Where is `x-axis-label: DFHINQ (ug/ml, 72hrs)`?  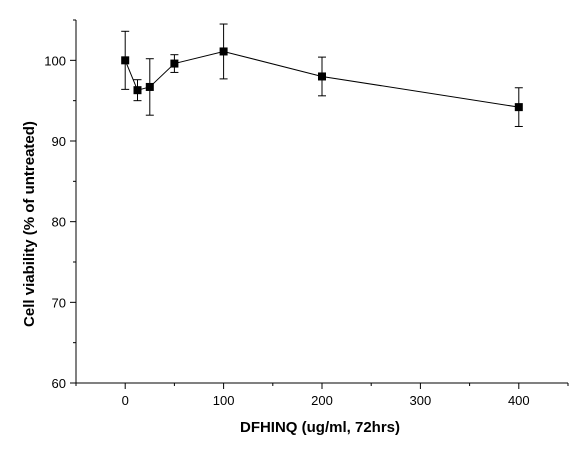
x-axis-label: DFHINQ (ug/ml, 72hrs) is located at coordinates (320, 427).